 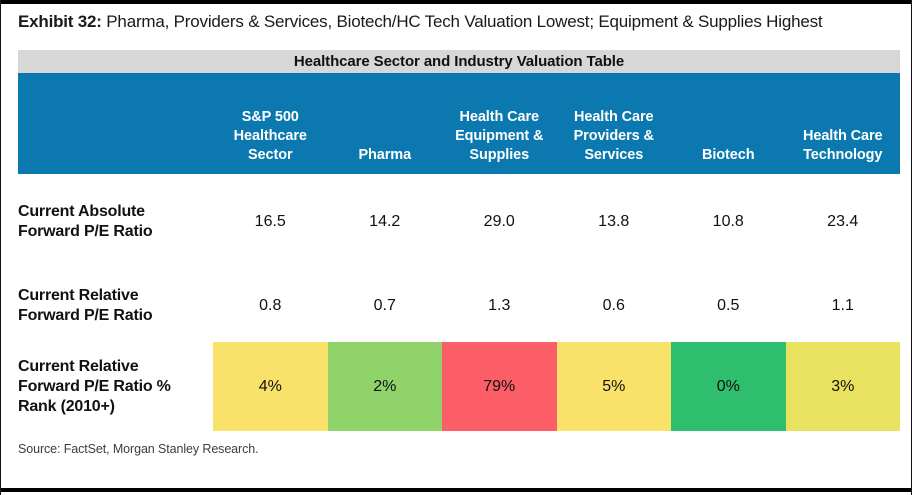 What do you see at coordinates (842, 386) in the screenshot?
I see `heatmap-cell: 3%` at bounding box center [842, 386].